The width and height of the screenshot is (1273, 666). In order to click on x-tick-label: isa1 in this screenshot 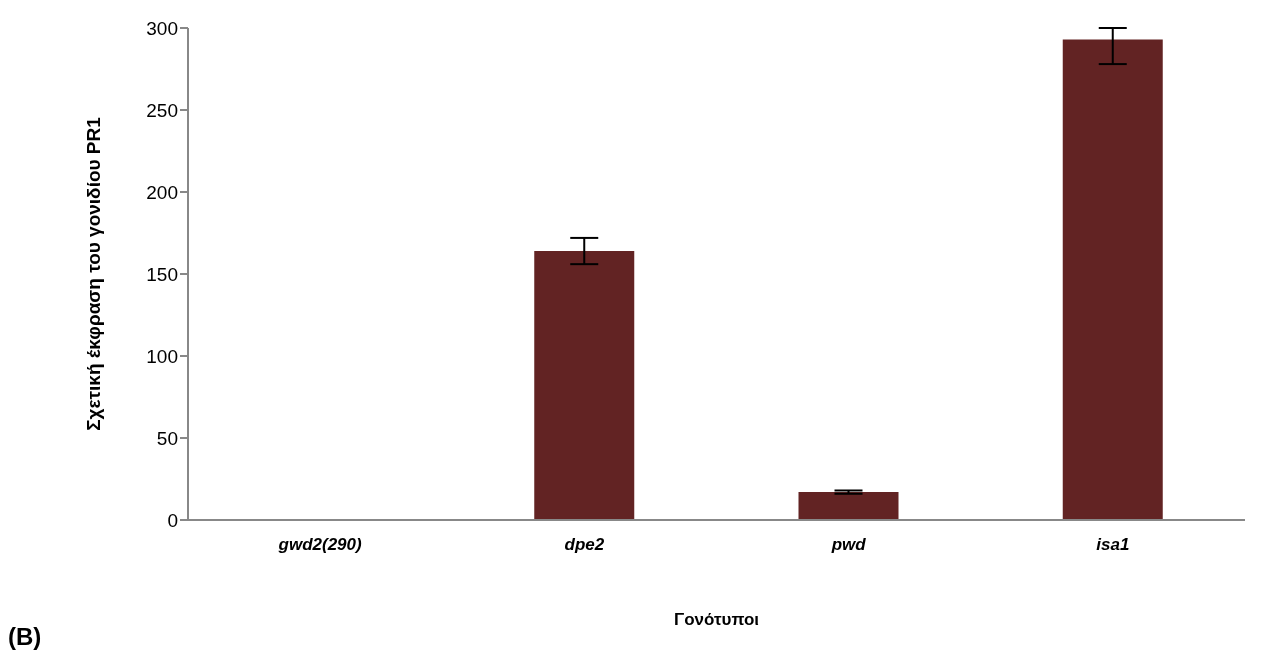, I will do `click(1113, 545)`.